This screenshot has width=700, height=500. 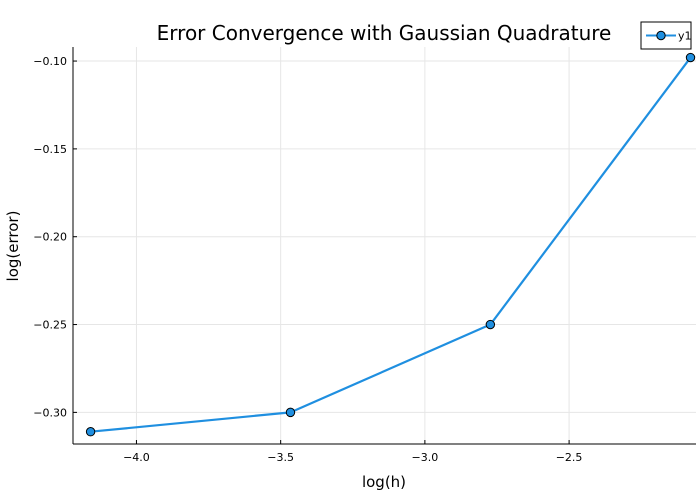 I want to click on y-tick-label: −0.10, so click(x=50, y=61).